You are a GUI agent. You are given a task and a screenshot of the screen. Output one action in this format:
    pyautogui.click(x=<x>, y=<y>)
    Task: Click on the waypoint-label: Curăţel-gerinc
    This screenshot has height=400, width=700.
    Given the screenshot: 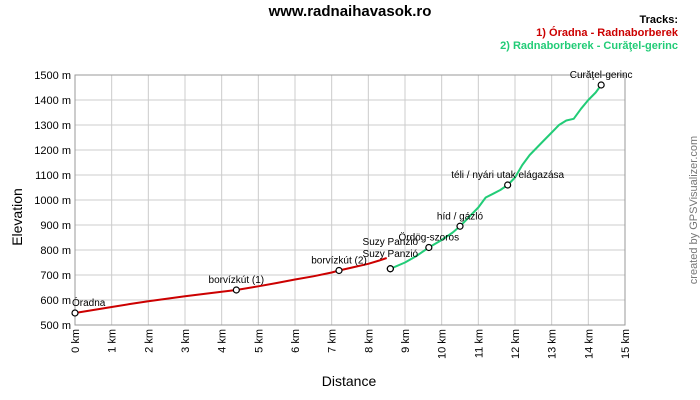 What is the action you would take?
    pyautogui.click(x=601, y=75)
    